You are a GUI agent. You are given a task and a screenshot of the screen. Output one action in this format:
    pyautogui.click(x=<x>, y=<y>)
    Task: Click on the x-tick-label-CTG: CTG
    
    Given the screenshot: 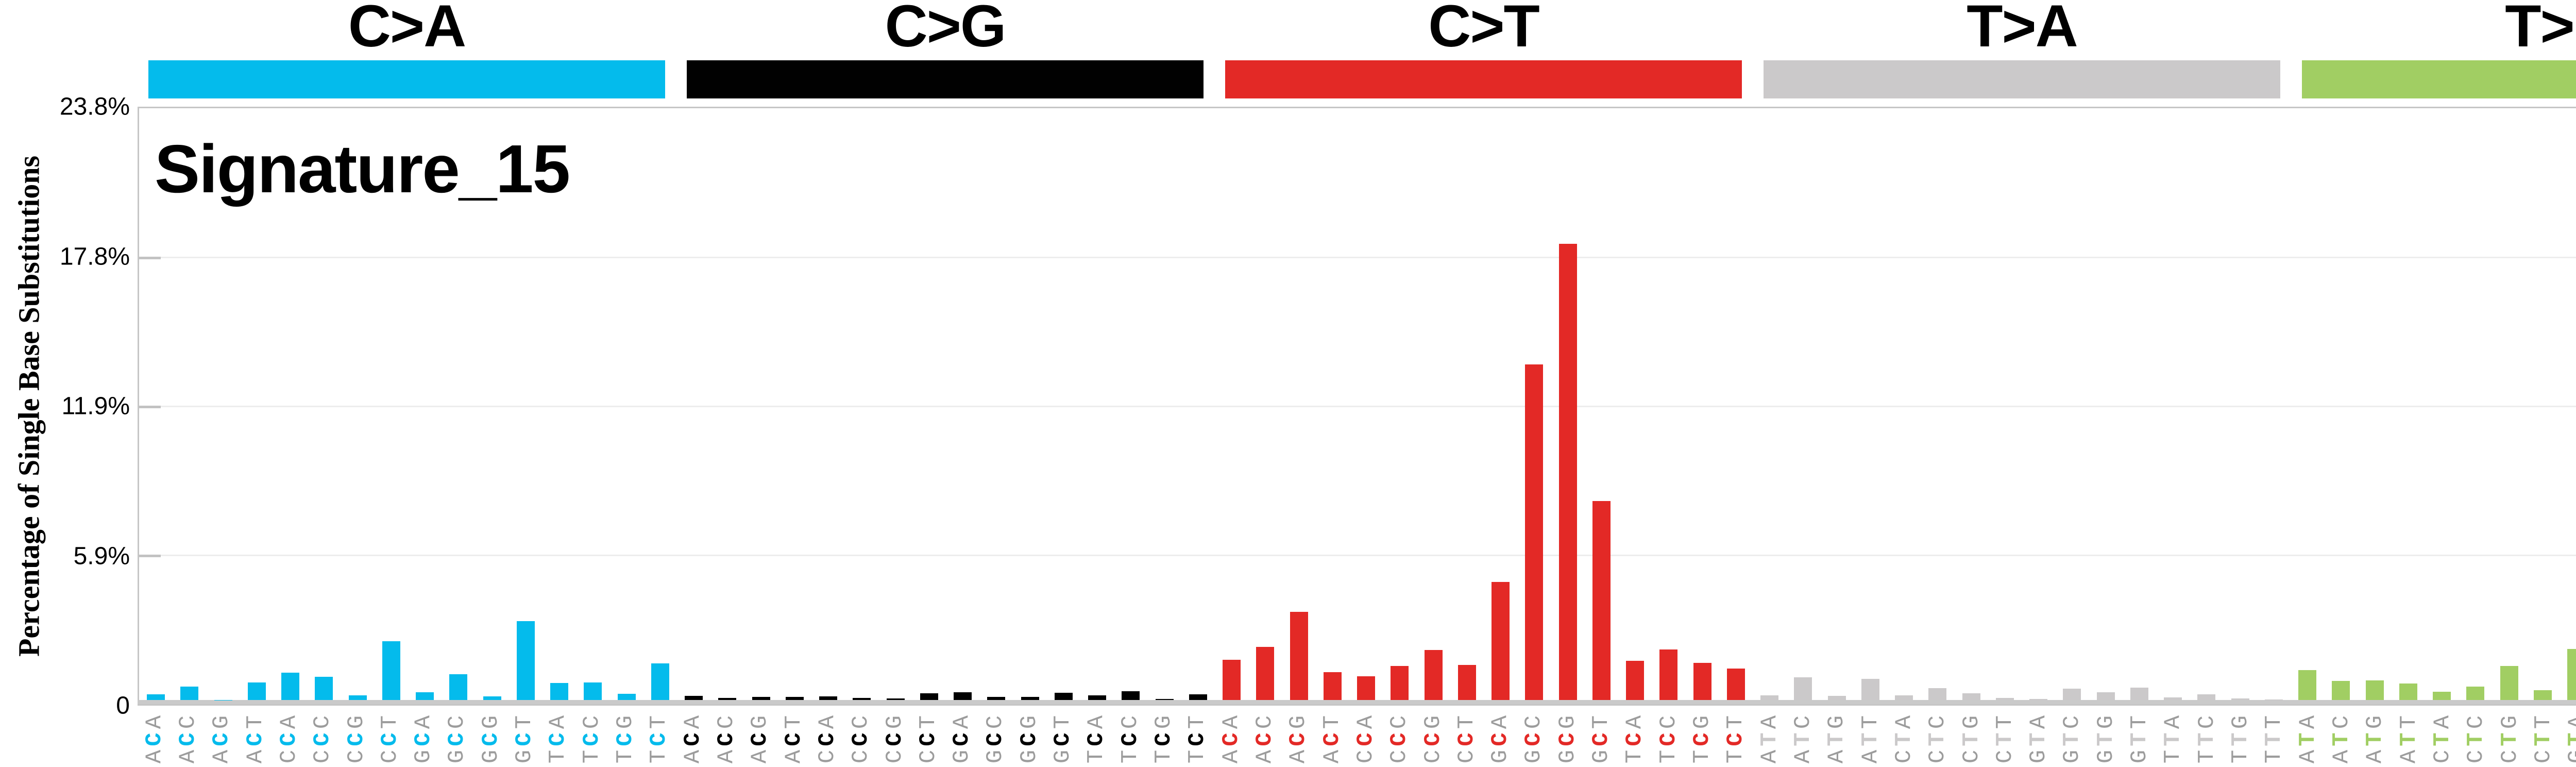 What is the action you would take?
    pyautogui.click(x=1972, y=737)
    